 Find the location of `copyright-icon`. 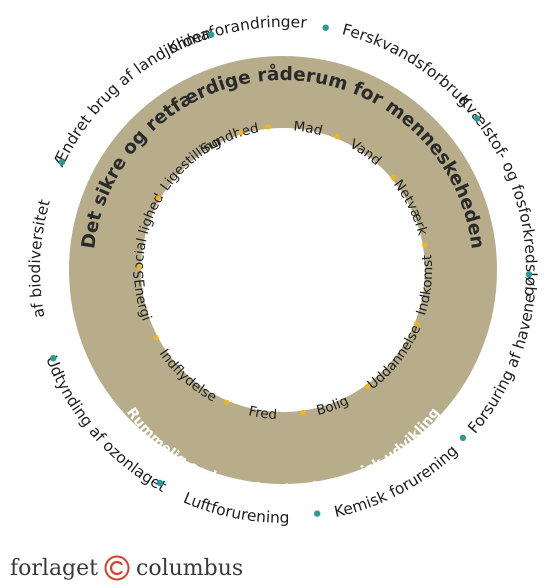

copyright-icon is located at coordinates (117, 568).